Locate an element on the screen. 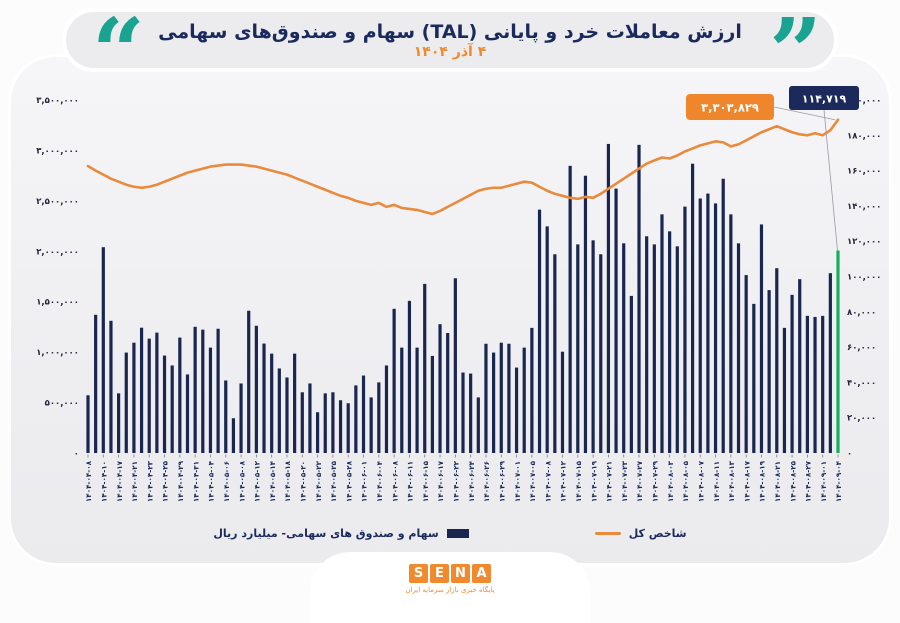 The width and height of the screenshot is (900, 623). svg-text: ۱۴۰۴-۰۴-۲۹ is located at coordinates (180, 481).